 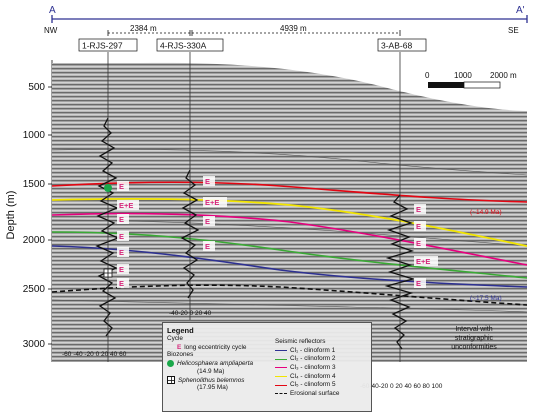 I want to click on well-label-2: 4-RJS-330A, so click(x=190, y=45).